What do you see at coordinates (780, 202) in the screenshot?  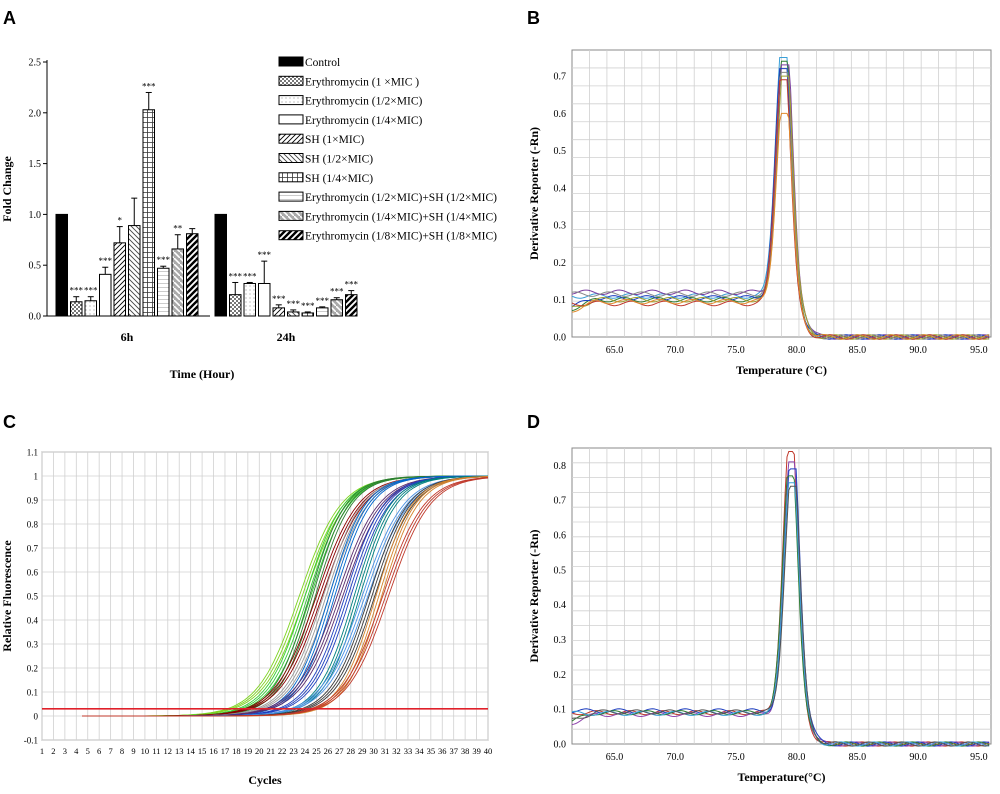 I see `melt-curve-series` at bounding box center [780, 202].